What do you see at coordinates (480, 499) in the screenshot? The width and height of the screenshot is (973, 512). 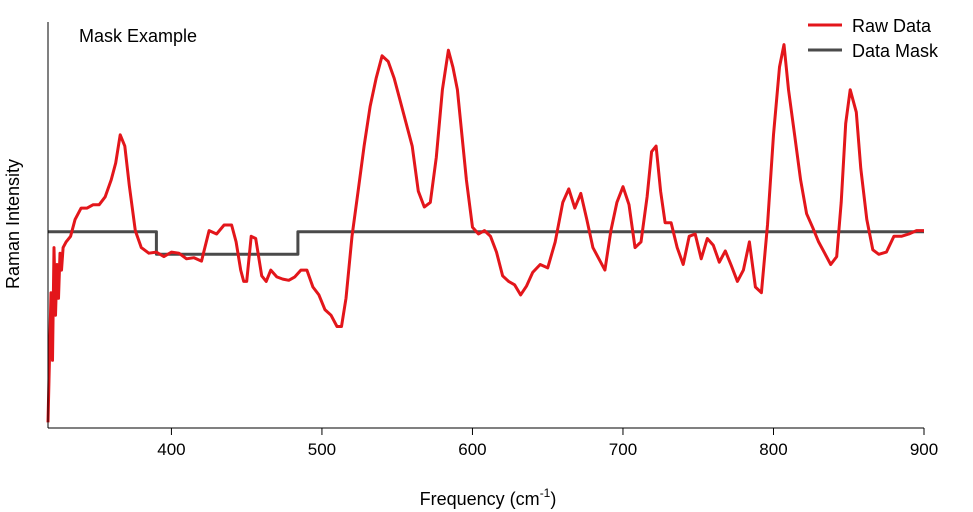 I see `x-axis-label-main: Frequency (cm` at bounding box center [480, 499].